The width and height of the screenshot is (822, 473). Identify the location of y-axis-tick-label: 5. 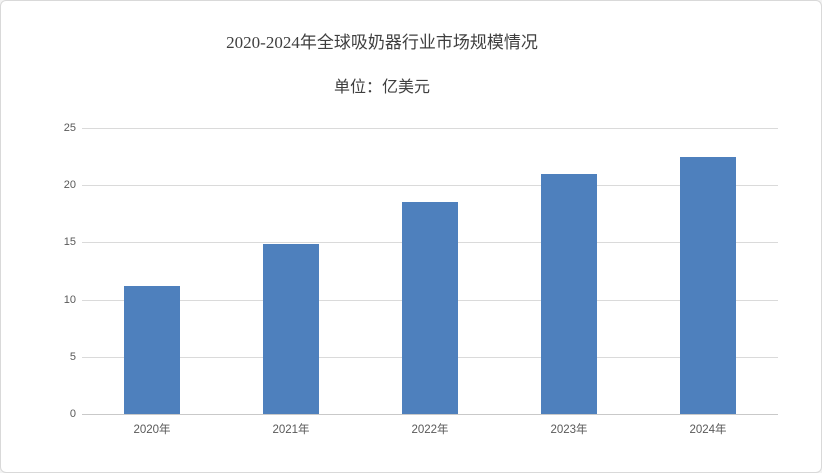
(72, 357).